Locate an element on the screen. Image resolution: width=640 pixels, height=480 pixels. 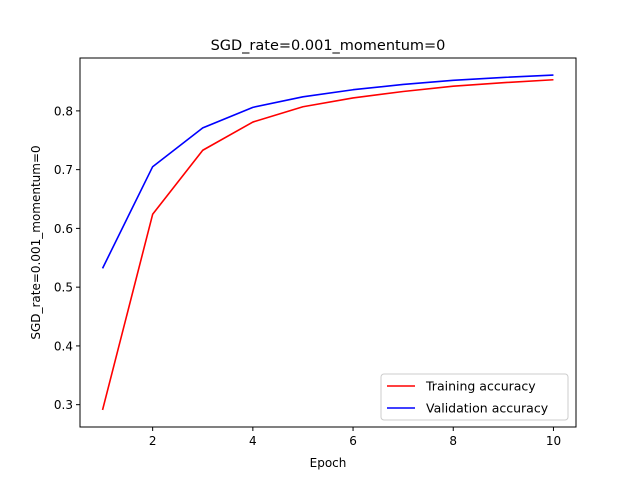
y-tick-label: 0.3 is located at coordinates (63, 405).